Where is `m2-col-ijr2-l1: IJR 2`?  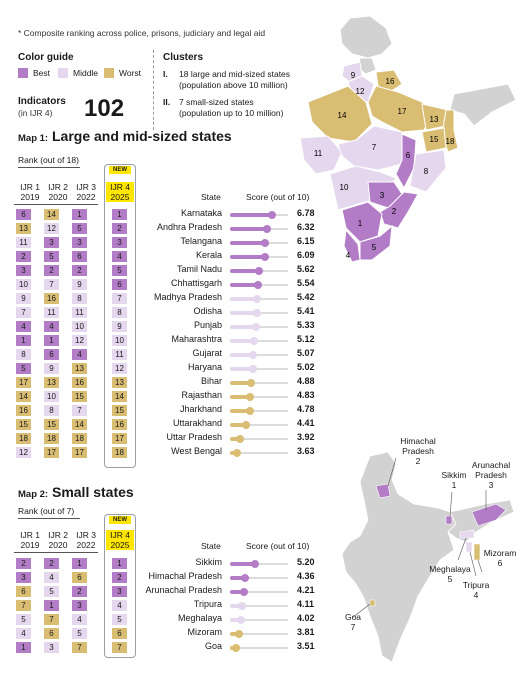 m2-col-ijr2-l1: IJR 2 is located at coordinates (58, 535).